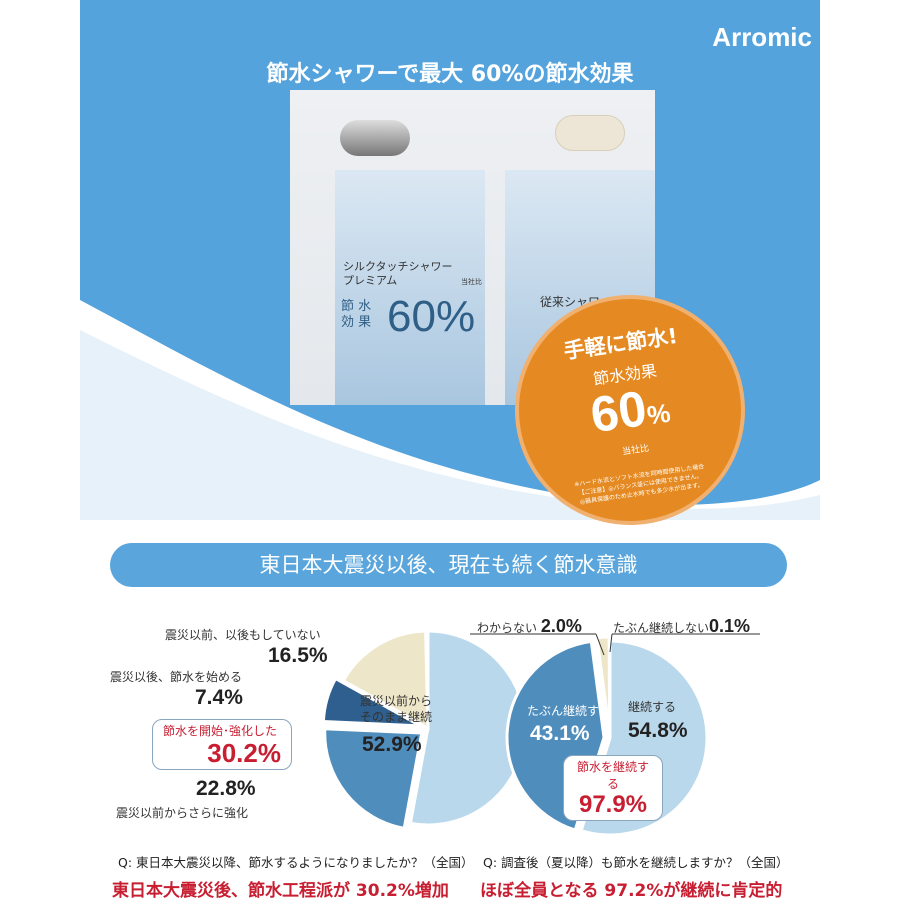  I want to click on slice-label: 震災以前からさらに強化, so click(182, 813).